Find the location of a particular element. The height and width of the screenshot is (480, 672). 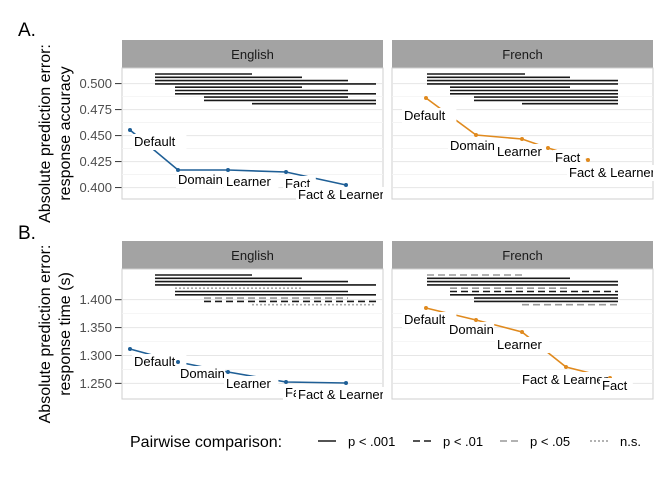

y-tick-label: 0.475 is located at coordinates (95, 109).